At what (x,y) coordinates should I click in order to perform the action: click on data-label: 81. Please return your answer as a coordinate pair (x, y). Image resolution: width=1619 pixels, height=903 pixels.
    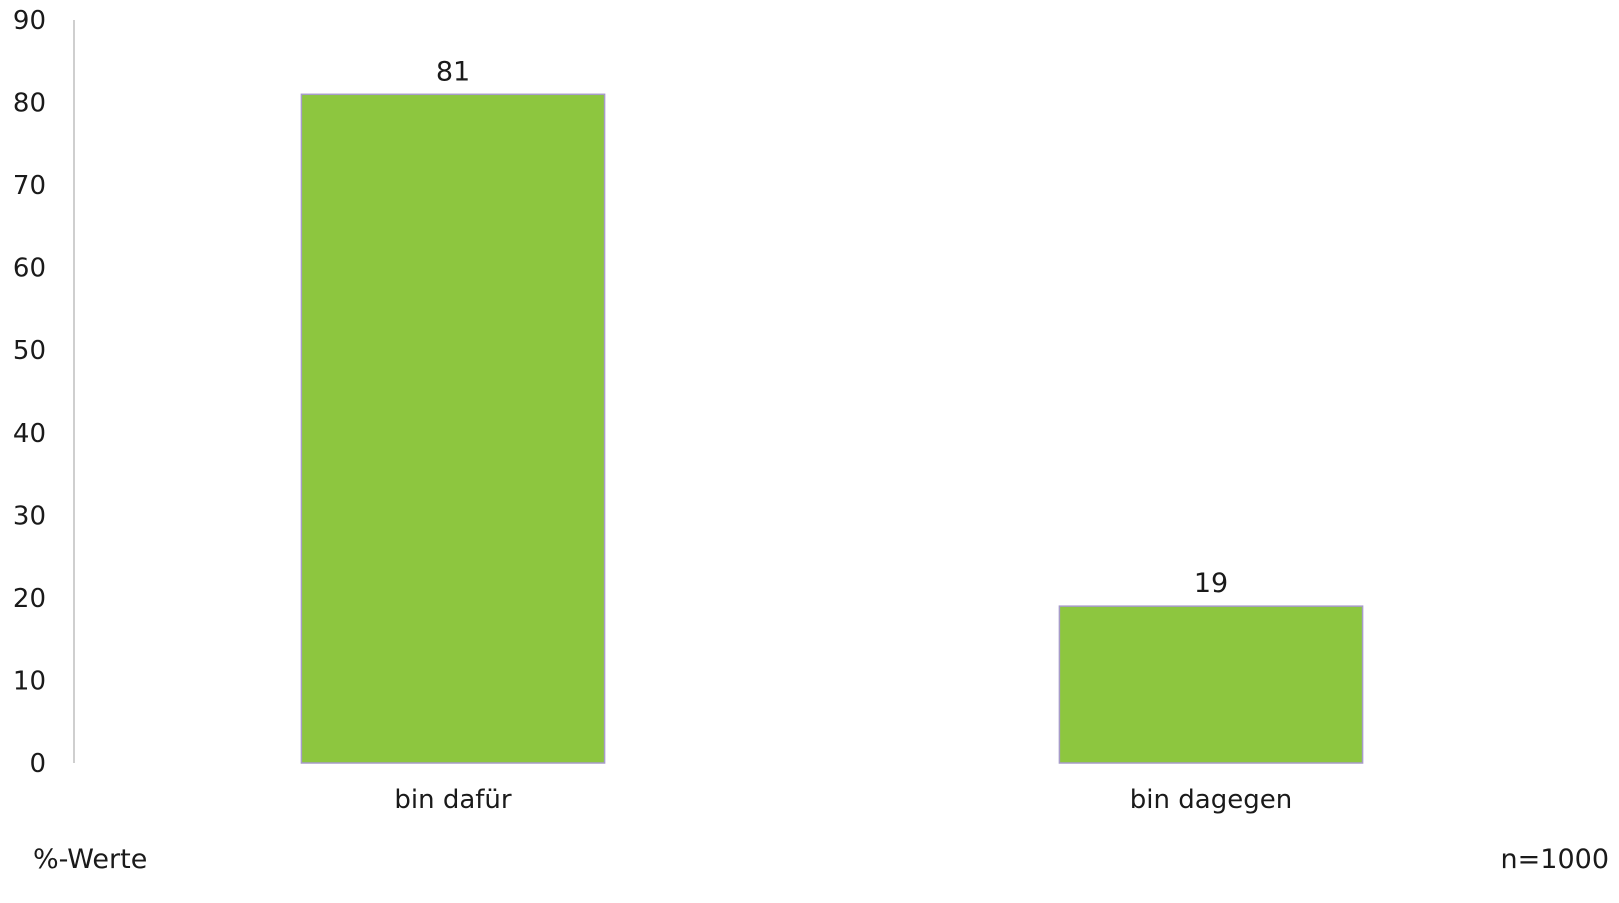
    Looking at the image, I should click on (453, 71).